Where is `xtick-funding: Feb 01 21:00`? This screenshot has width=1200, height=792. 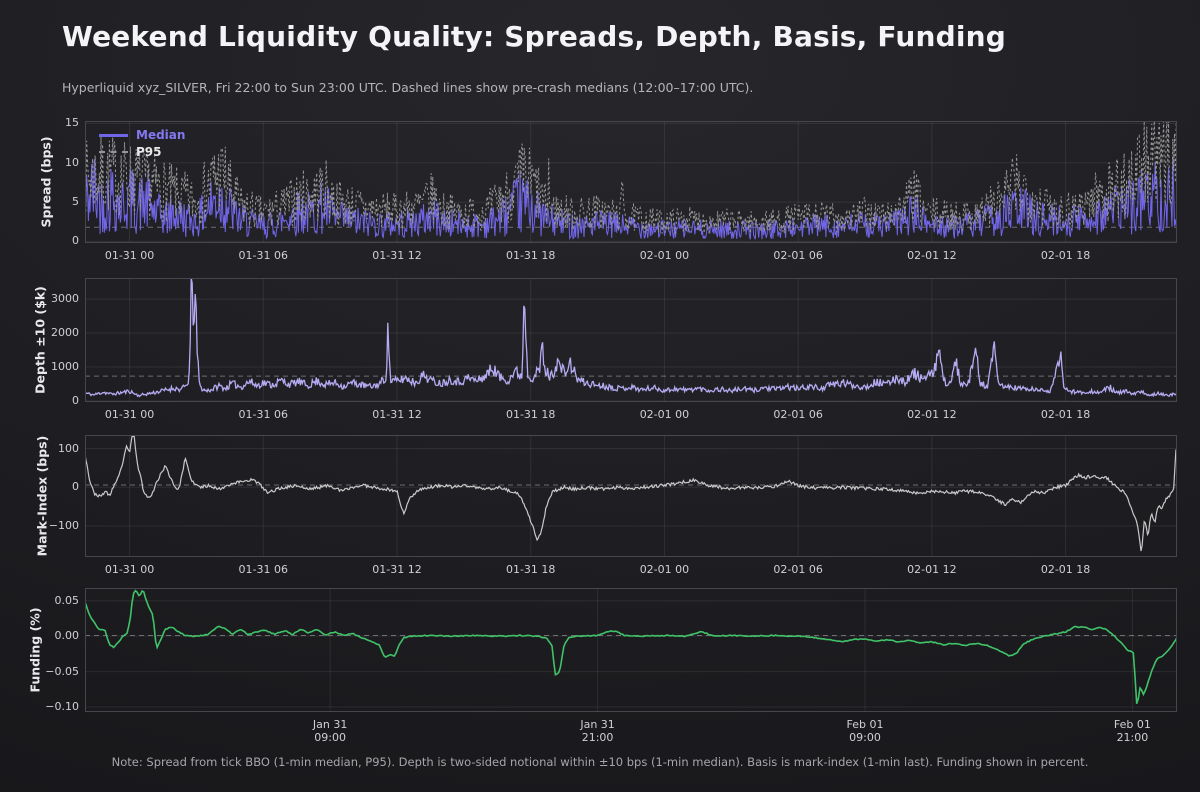 xtick-funding: Feb 01 21:00 is located at coordinates (1132, 731).